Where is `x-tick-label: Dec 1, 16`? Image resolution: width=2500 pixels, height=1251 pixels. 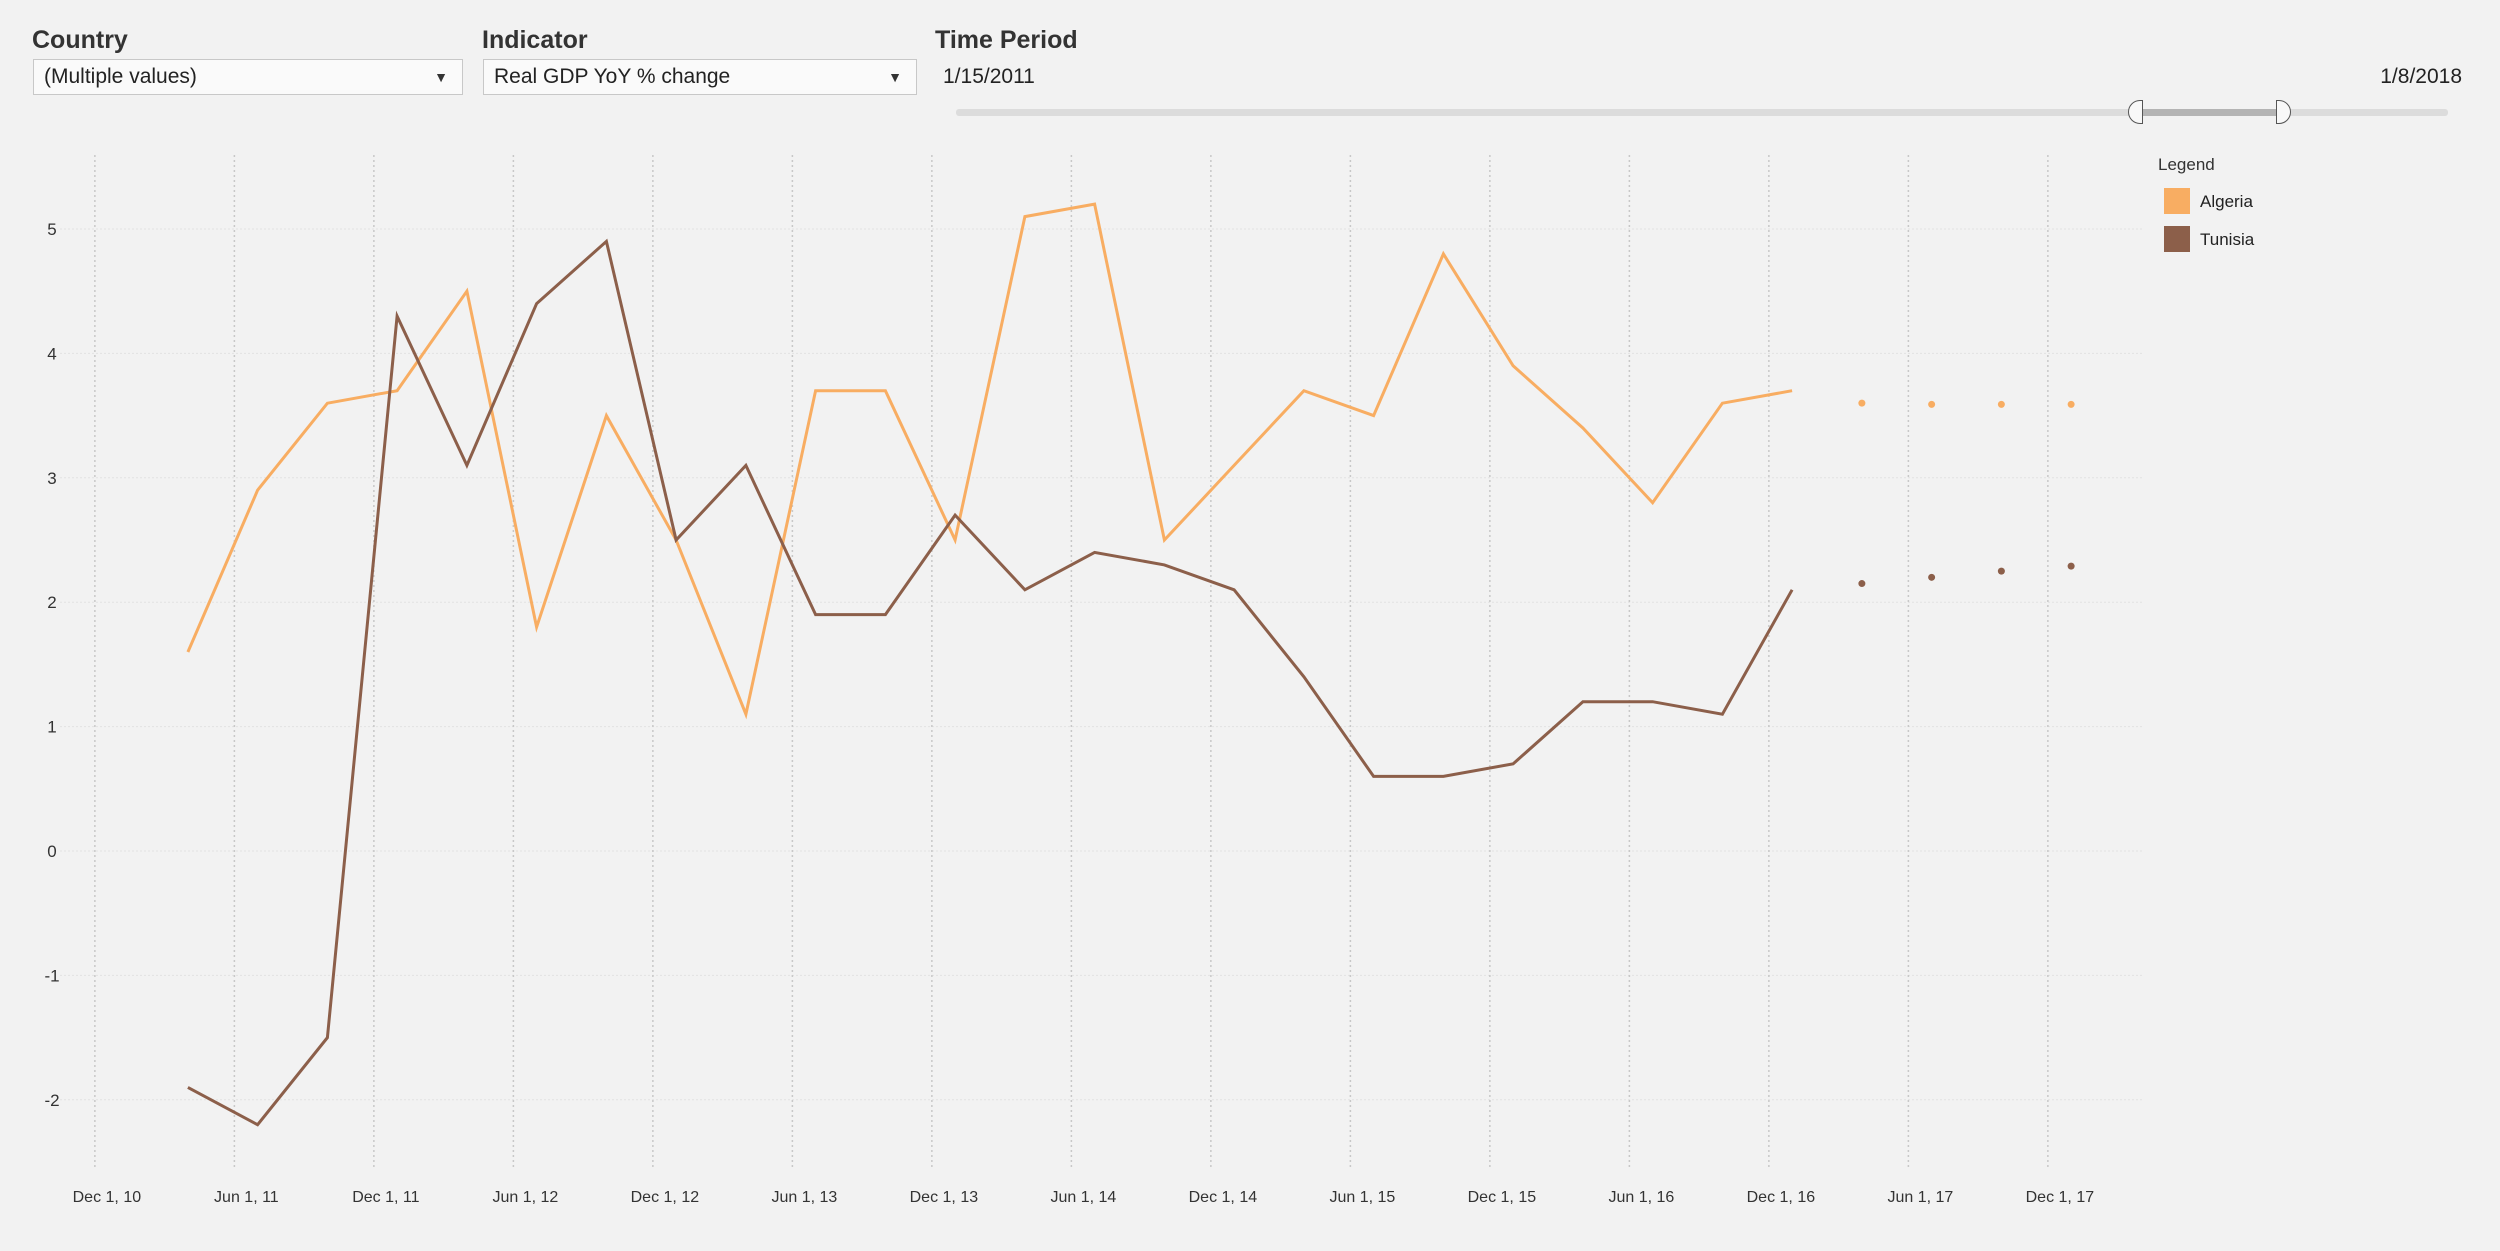
x-tick-label: Dec 1, 16 is located at coordinates (1781, 1197).